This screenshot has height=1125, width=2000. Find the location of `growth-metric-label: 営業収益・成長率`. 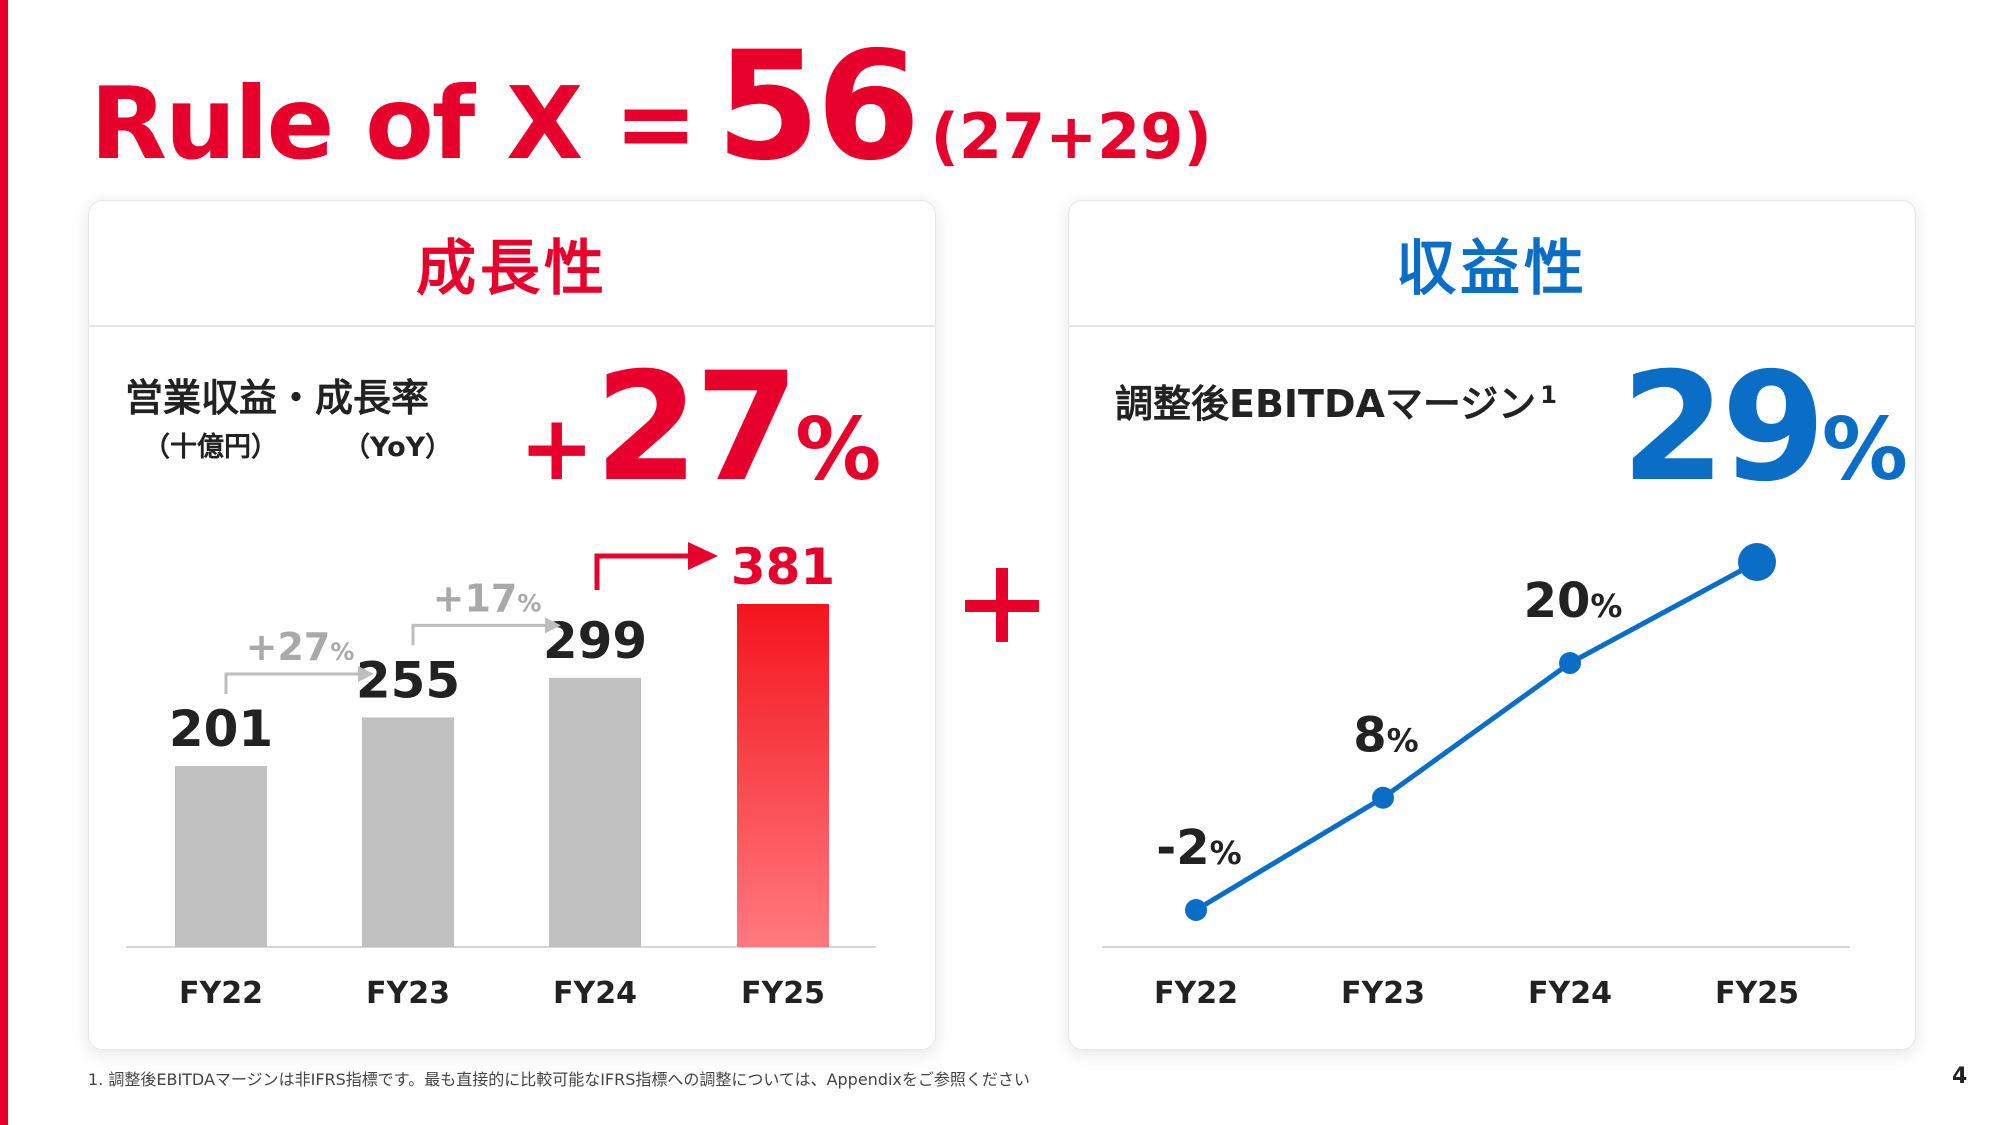

growth-metric-label: 営業収益・成長率 is located at coordinates (277, 398).